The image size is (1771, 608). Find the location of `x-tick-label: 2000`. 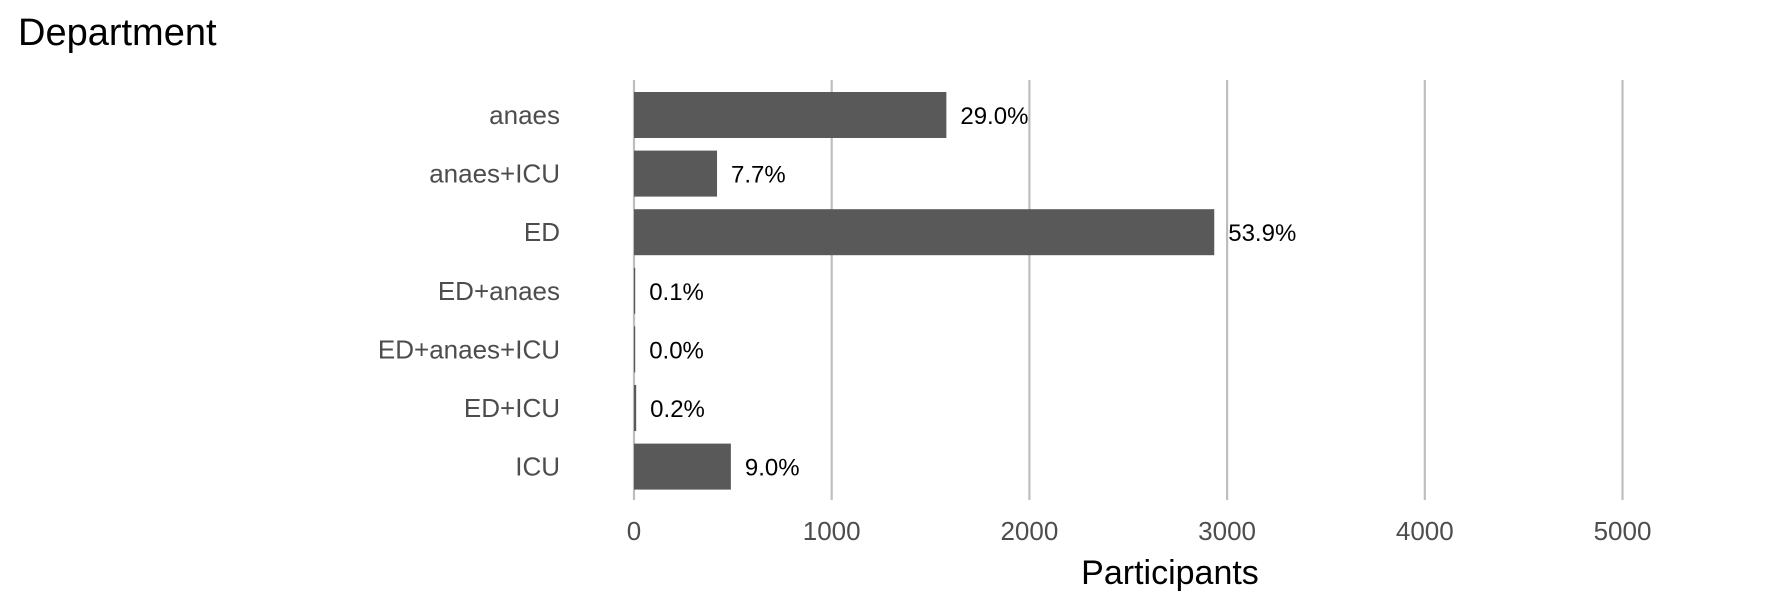

x-tick-label: 2000 is located at coordinates (1029, 531).